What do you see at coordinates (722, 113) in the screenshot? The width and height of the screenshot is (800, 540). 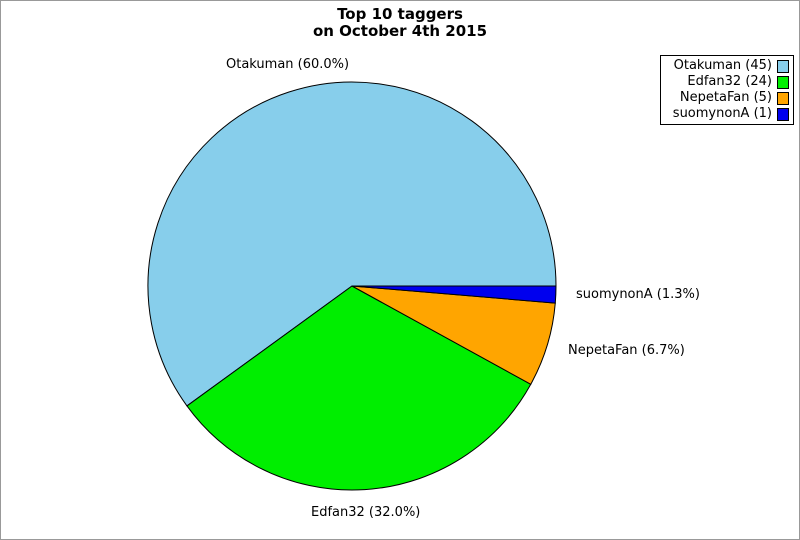 I see `legend-label-suomynona: suomynonA (1)` at bounding box center [722, 113].